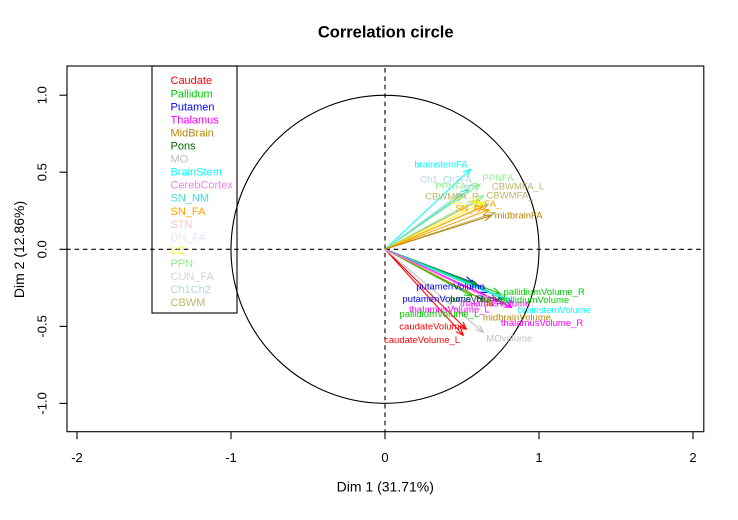 The image size is (738, 520). Describe the element at coordinates (493, 204) in the screenshot. I see `svg-text: FA_` at that location.